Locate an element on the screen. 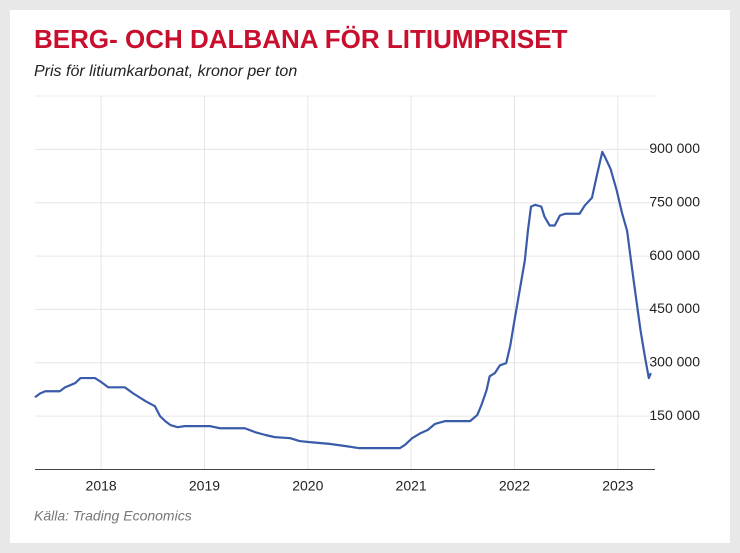  x-tick-label: 2018 is located at coordinates (101, 486).